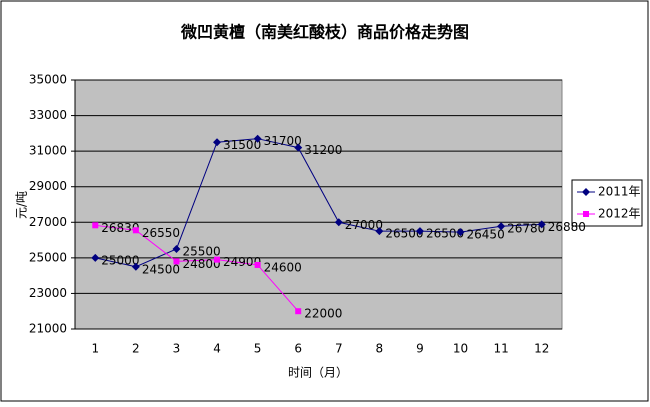 The image size is (650, 407). What do you see at coordinates (242, 145) in the screenshot?
I see `data-label: 31500` at bounding box center [242, 145].